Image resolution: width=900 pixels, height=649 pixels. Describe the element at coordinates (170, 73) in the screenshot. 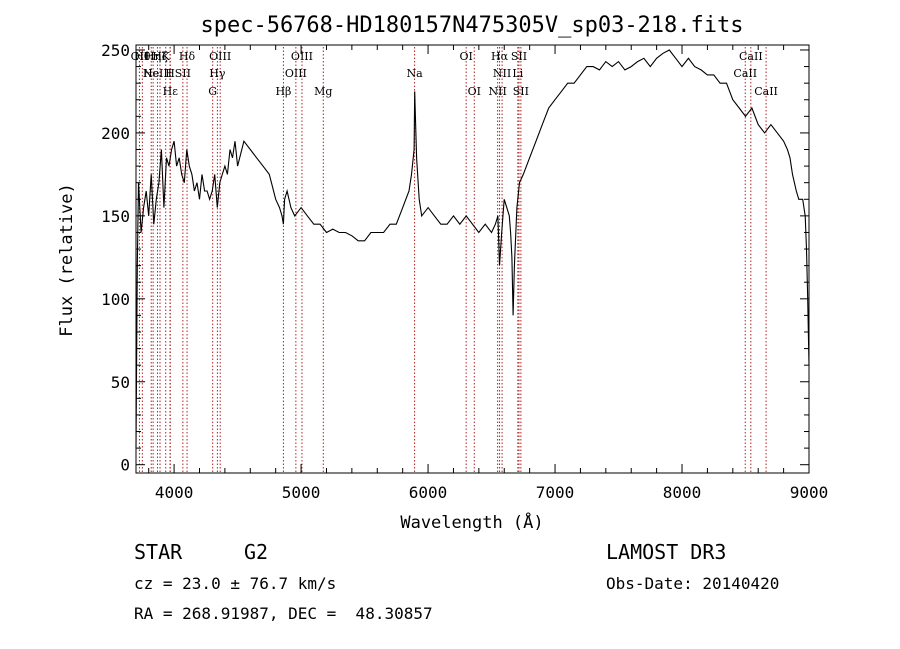

I see `line-label: H` at that location.